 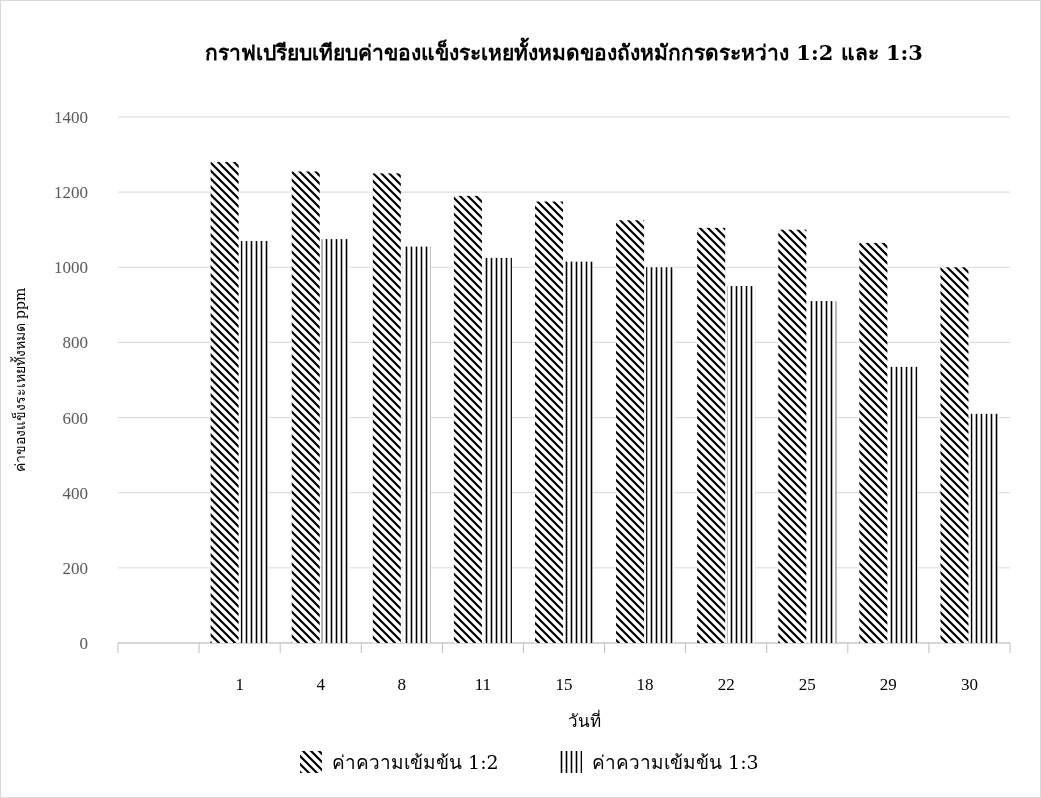 What do you see at coordinates (584, 720) in the screenshot?
I see `x-axis-title: วันที่` at bounding box center [584, 720].